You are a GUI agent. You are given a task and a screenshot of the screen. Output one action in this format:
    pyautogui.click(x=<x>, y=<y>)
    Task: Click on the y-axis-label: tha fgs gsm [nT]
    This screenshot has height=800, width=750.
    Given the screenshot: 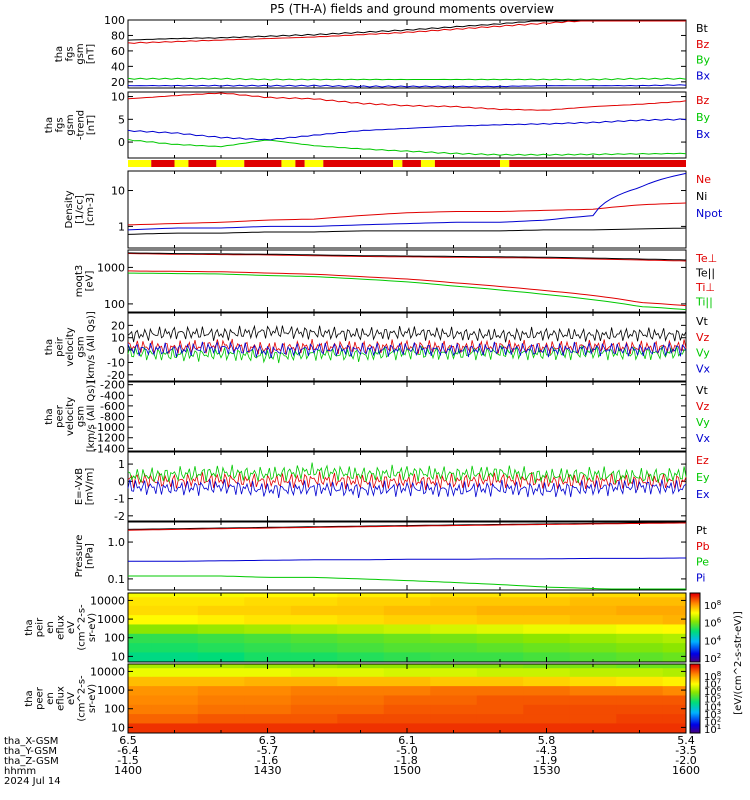 What is the action you would take?
    pyautogui.click(x=75, y=53)
    